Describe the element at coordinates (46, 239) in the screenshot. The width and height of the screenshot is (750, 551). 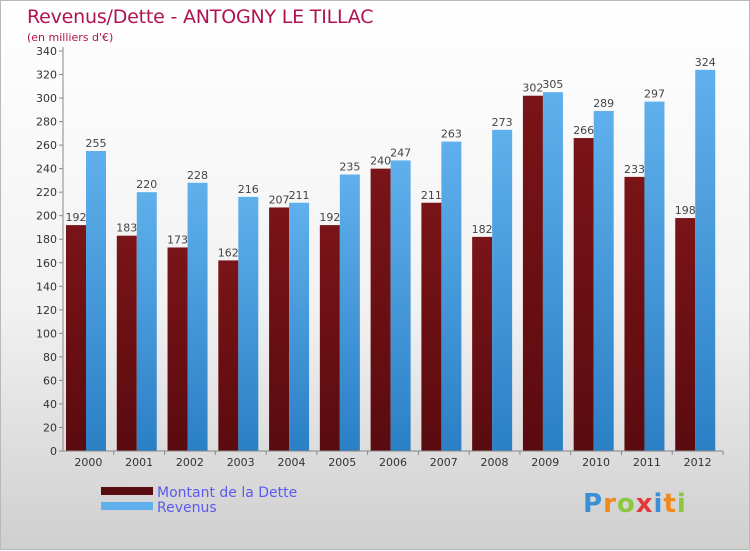
I see `y-tick-label-180: 180` at that location.